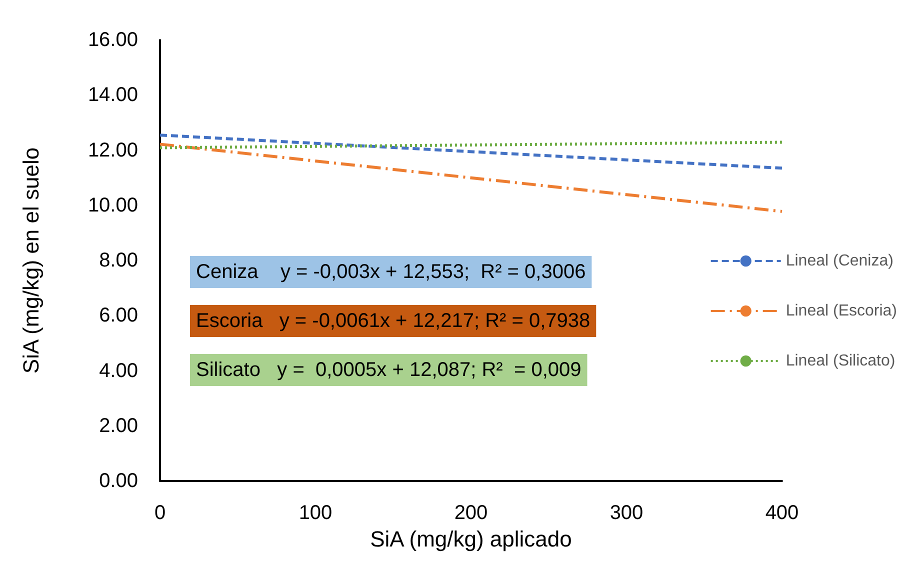 This screenshot has height=585, width=914. I want to click on legend-label: Lineal (Ceniza), so click(840, 261).